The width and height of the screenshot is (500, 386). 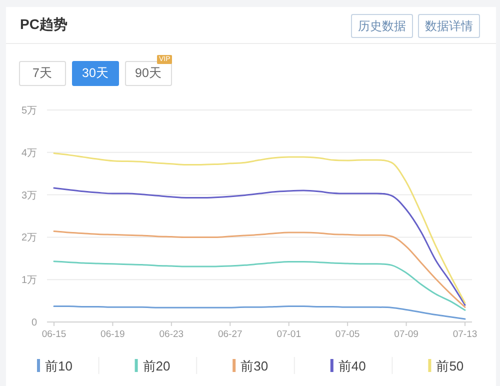 What do you see at coordinates (44, 25) in the screenshot?
I see `chart-title: PC趋势` at bounding box center [44, 25].